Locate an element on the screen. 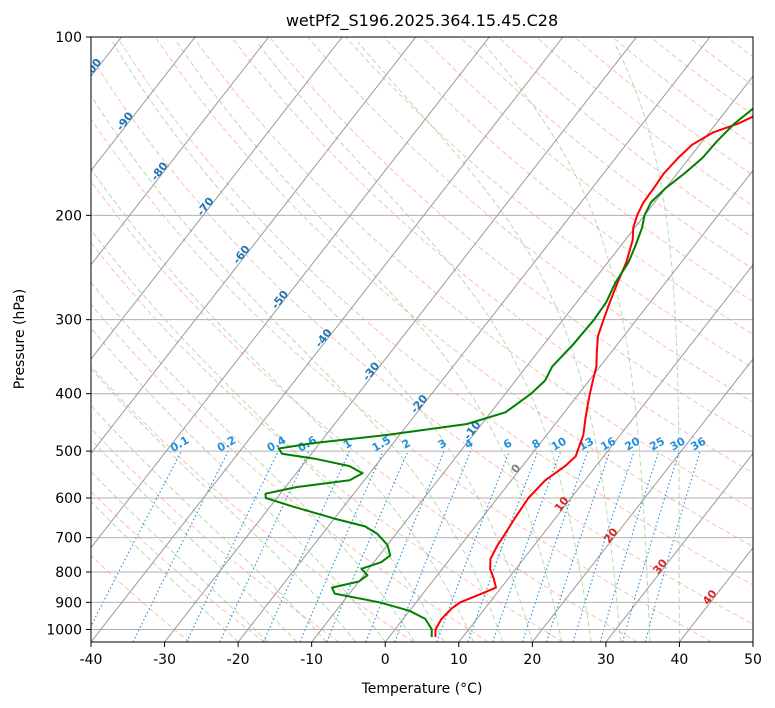 The image size is (775, 708). mixing-ratio-label: 6 is located at coordinates (507, 443).